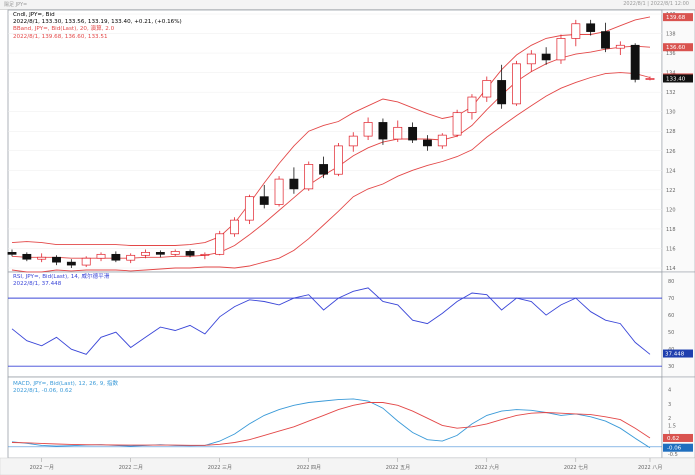 The height and width of the screenshot is (475, 695). Describe the element at coordinates (331, 321) in the screenshot. I see `rsi-line` at that location.